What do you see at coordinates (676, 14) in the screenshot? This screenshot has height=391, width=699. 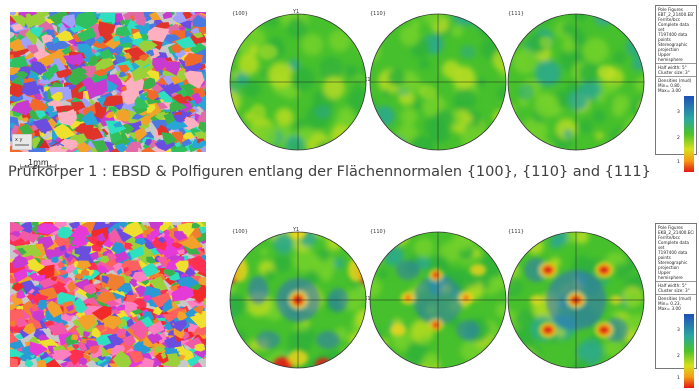 I see `legend-sample: EBT_2_21400.EBT_2_21400_EBa` at bounding box center [676, 14].